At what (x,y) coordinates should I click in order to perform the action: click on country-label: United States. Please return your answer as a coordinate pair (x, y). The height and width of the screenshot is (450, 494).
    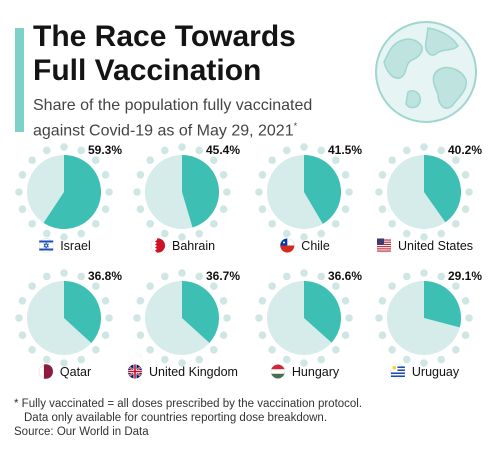
    Looking at the image, I should click on (435, 246).